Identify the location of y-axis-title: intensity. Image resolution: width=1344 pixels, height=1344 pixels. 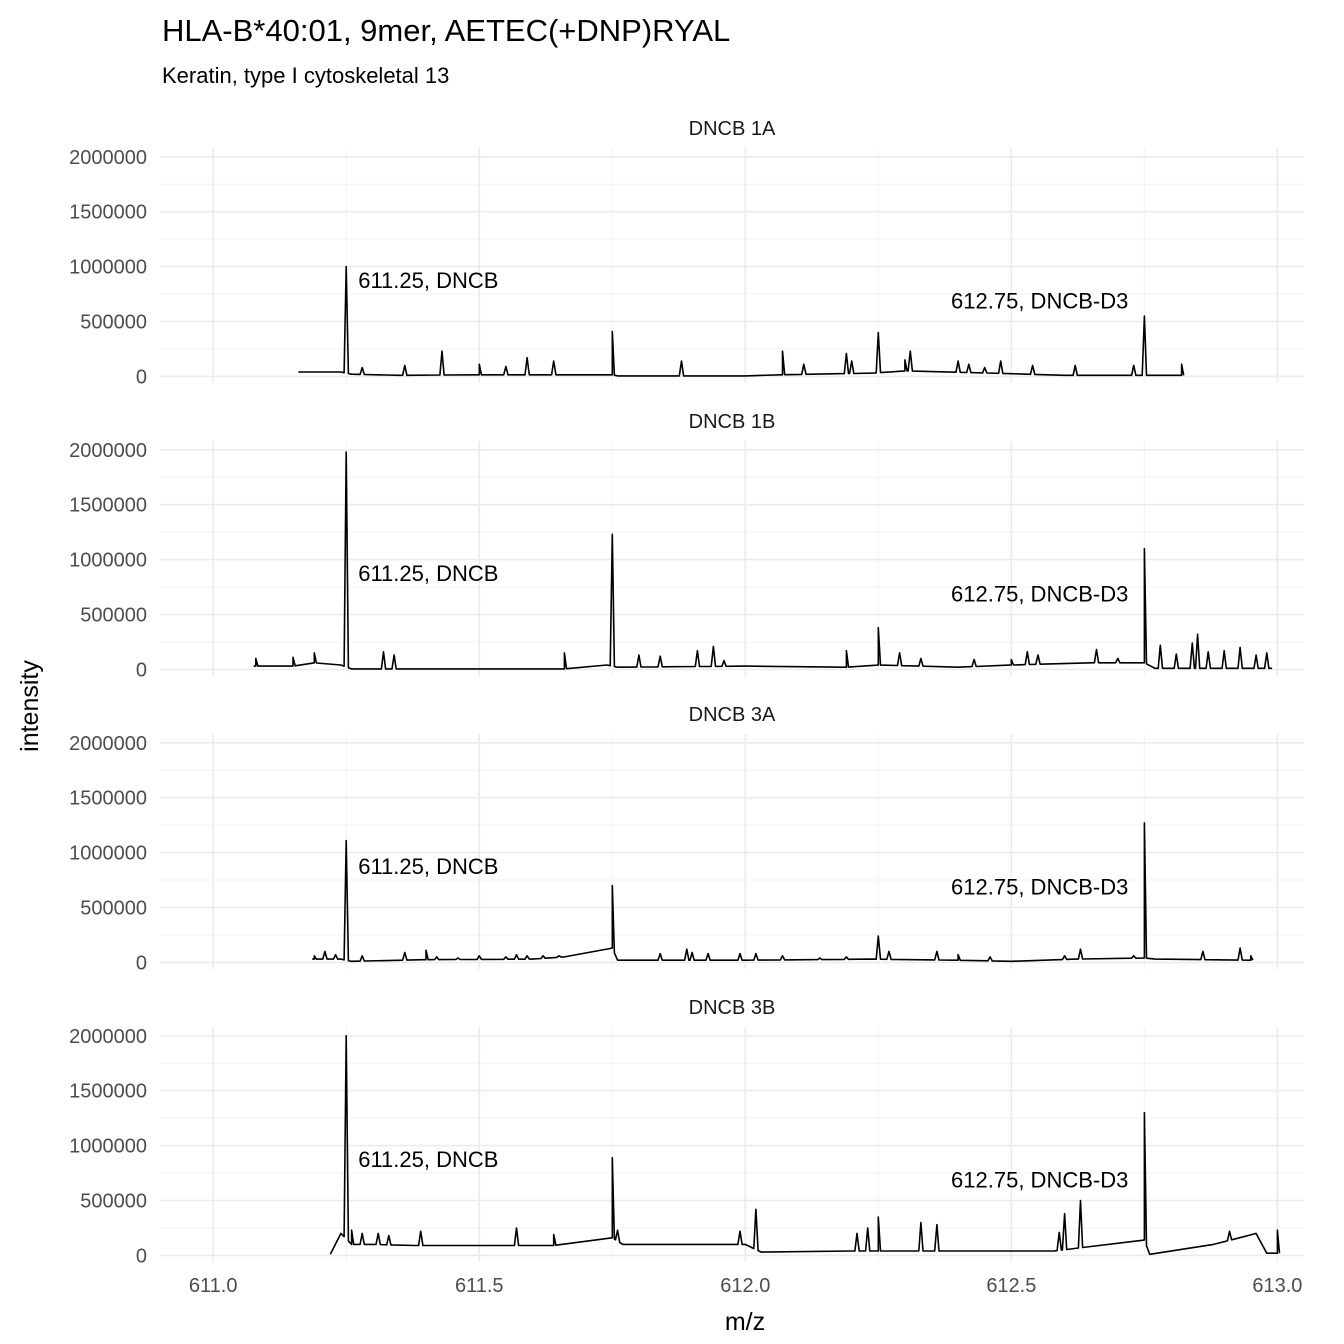
(30, 706).